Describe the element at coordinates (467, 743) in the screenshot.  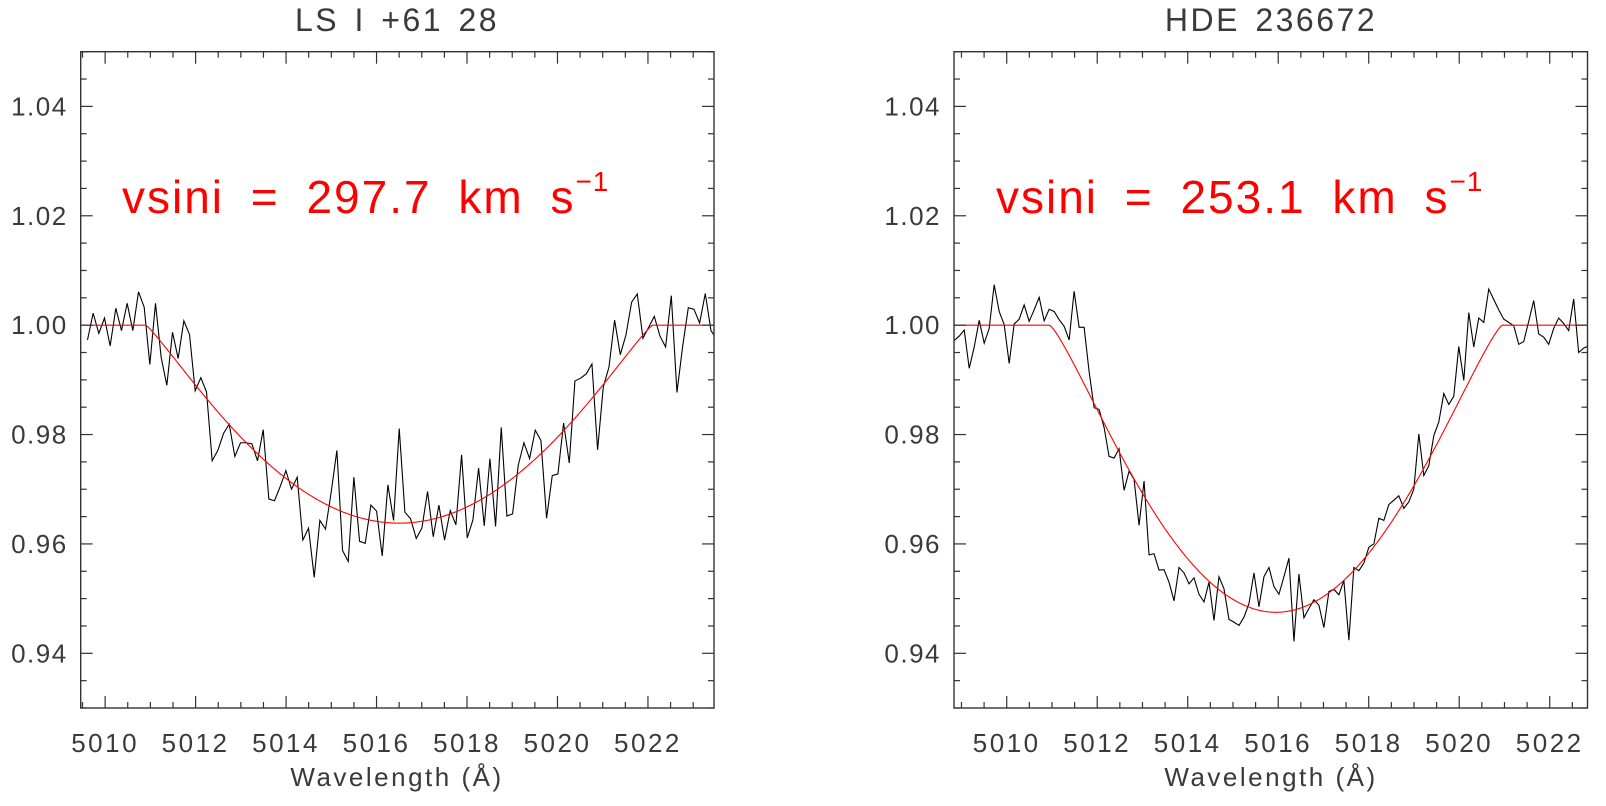
I see `panel-1-x-tick-label: 5018` at that location.